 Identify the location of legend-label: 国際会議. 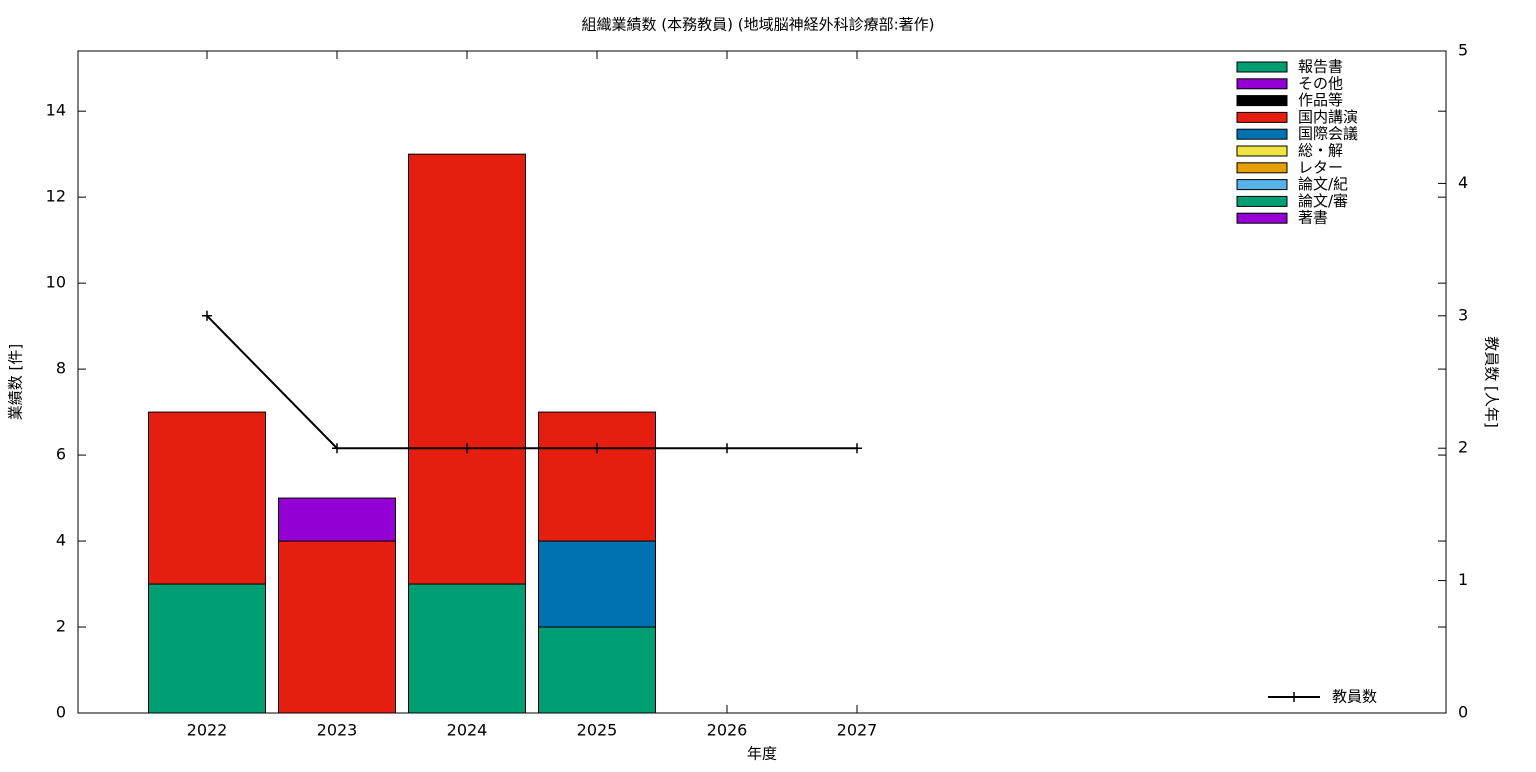
(1328, 134).